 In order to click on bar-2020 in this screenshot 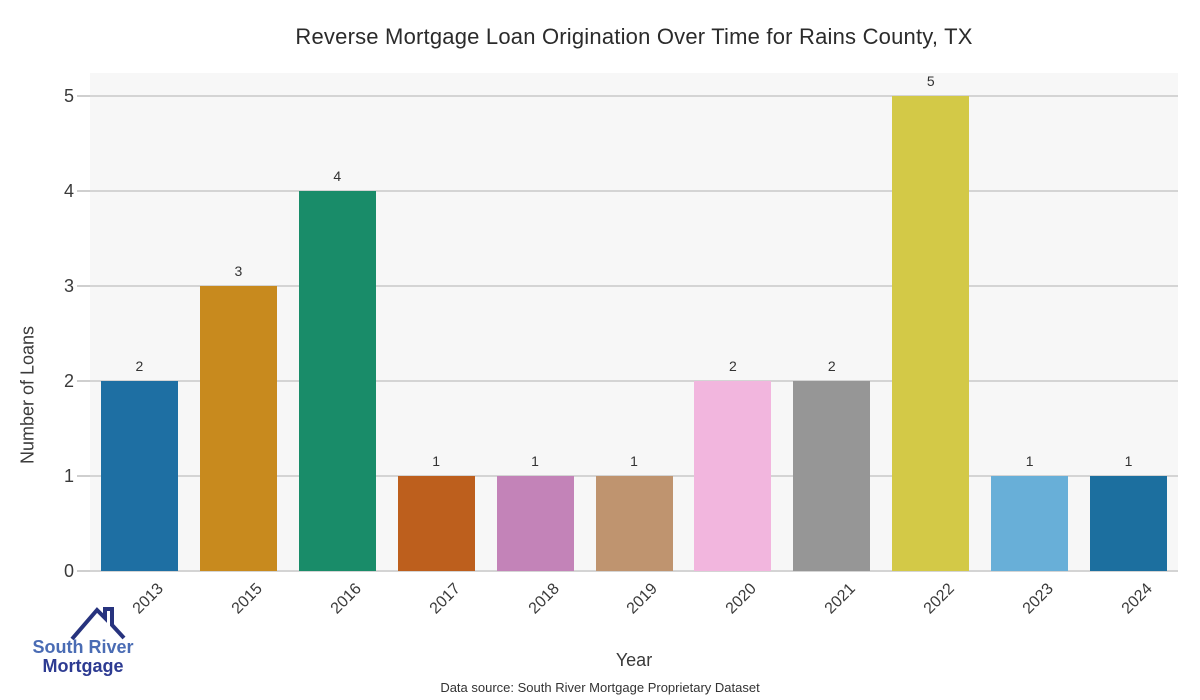, I will do `click(733, 476)`.